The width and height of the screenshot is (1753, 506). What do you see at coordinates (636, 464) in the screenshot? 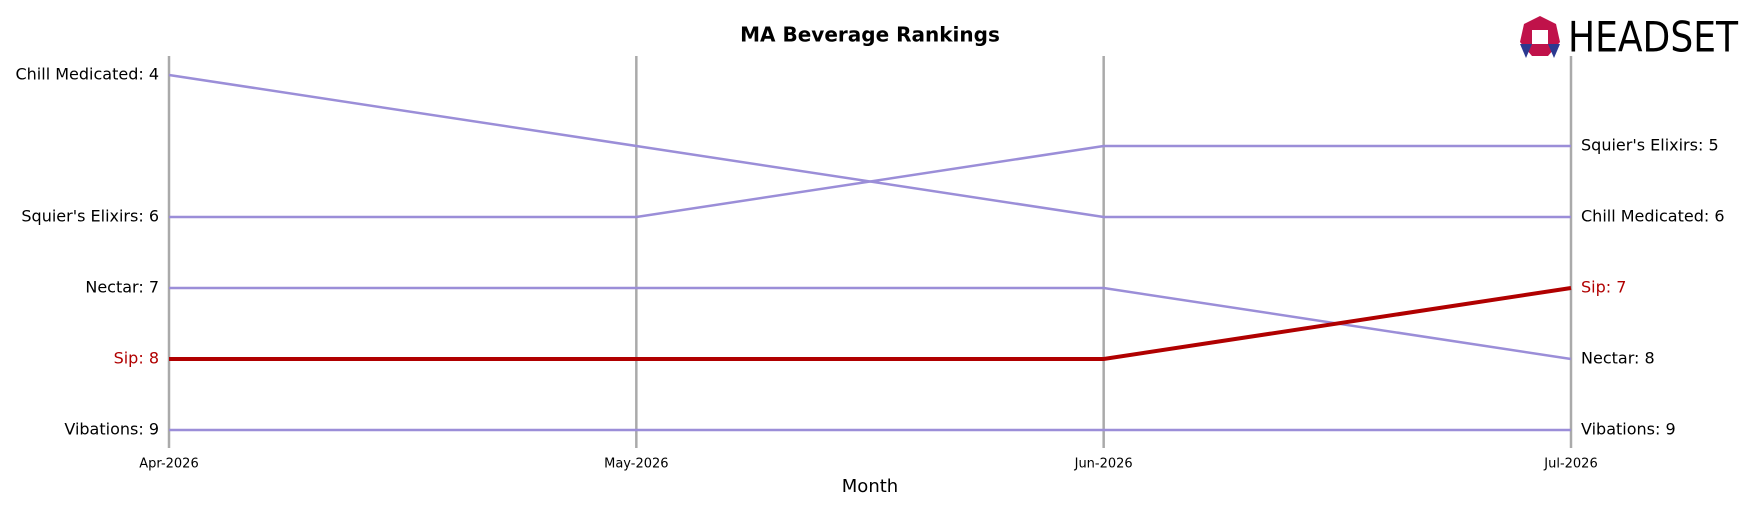
I see `x-tick-label: May-2026` at bounding box center [636, 464].